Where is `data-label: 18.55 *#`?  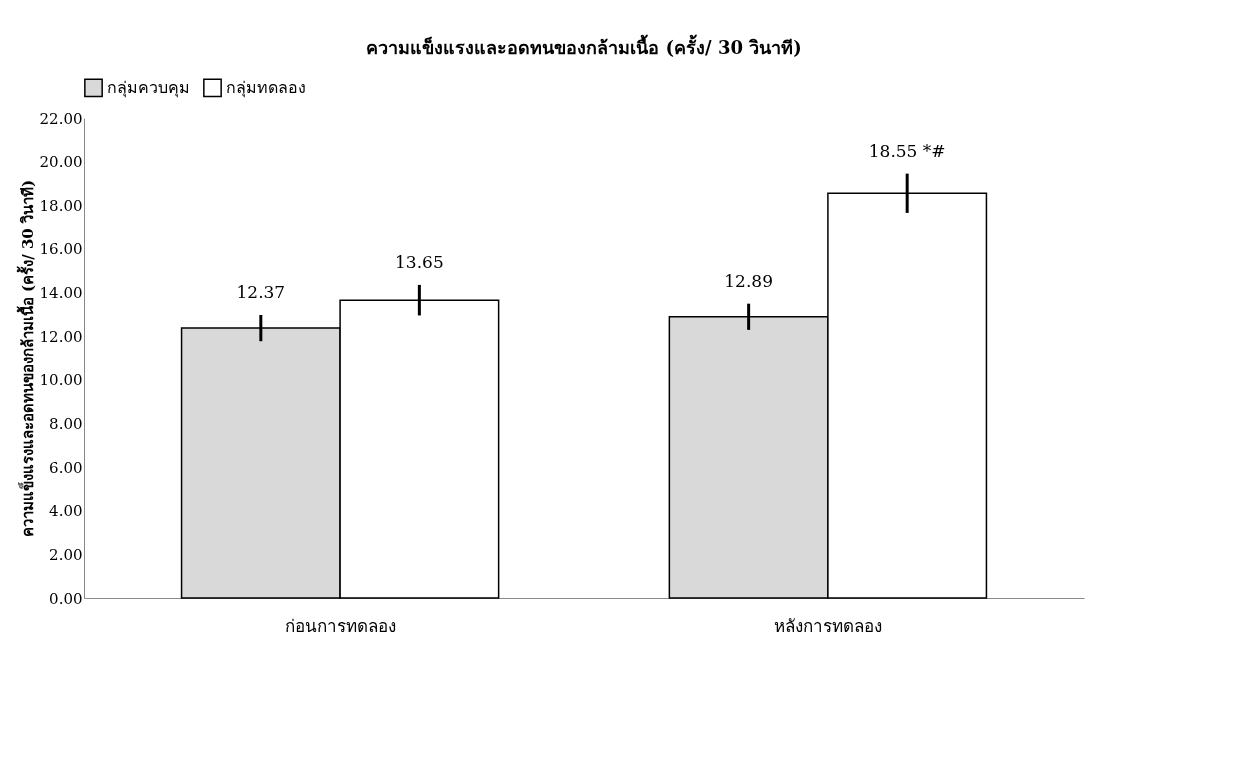
data-label: 18.55 *# is located at coordinates (907, 150).